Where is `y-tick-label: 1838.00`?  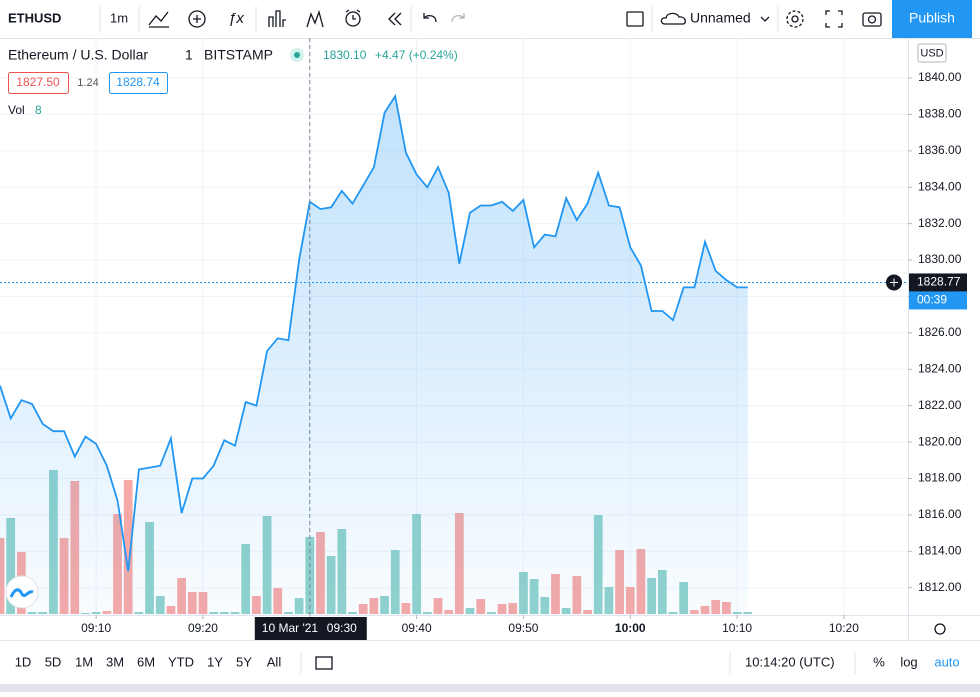
y-tick-label: 1838.00 is located at coordinates (940, 114).